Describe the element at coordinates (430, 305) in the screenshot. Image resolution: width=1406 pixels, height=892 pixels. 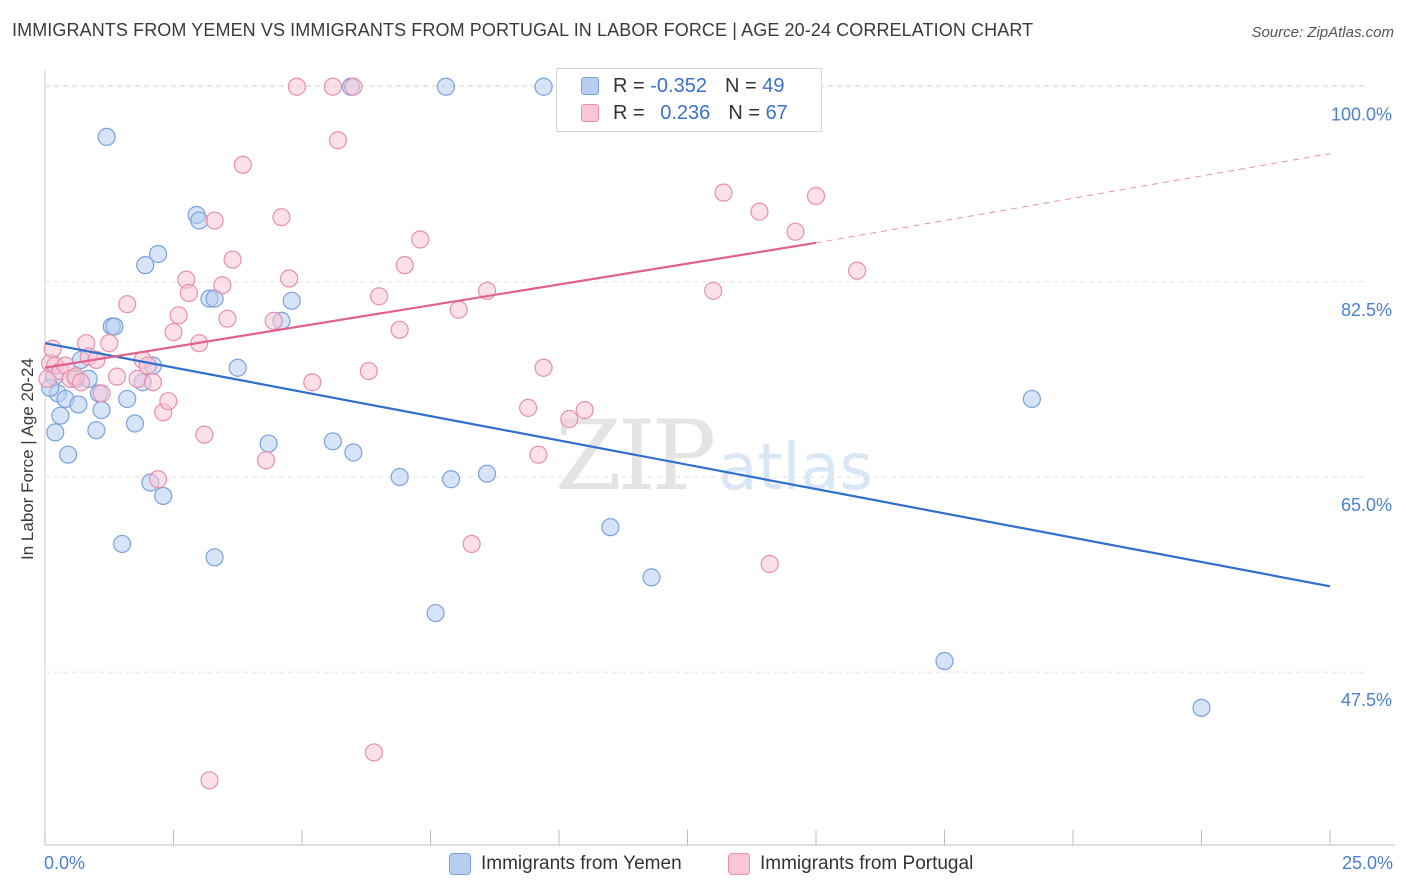
I see `trend-line-portugal` at that location.